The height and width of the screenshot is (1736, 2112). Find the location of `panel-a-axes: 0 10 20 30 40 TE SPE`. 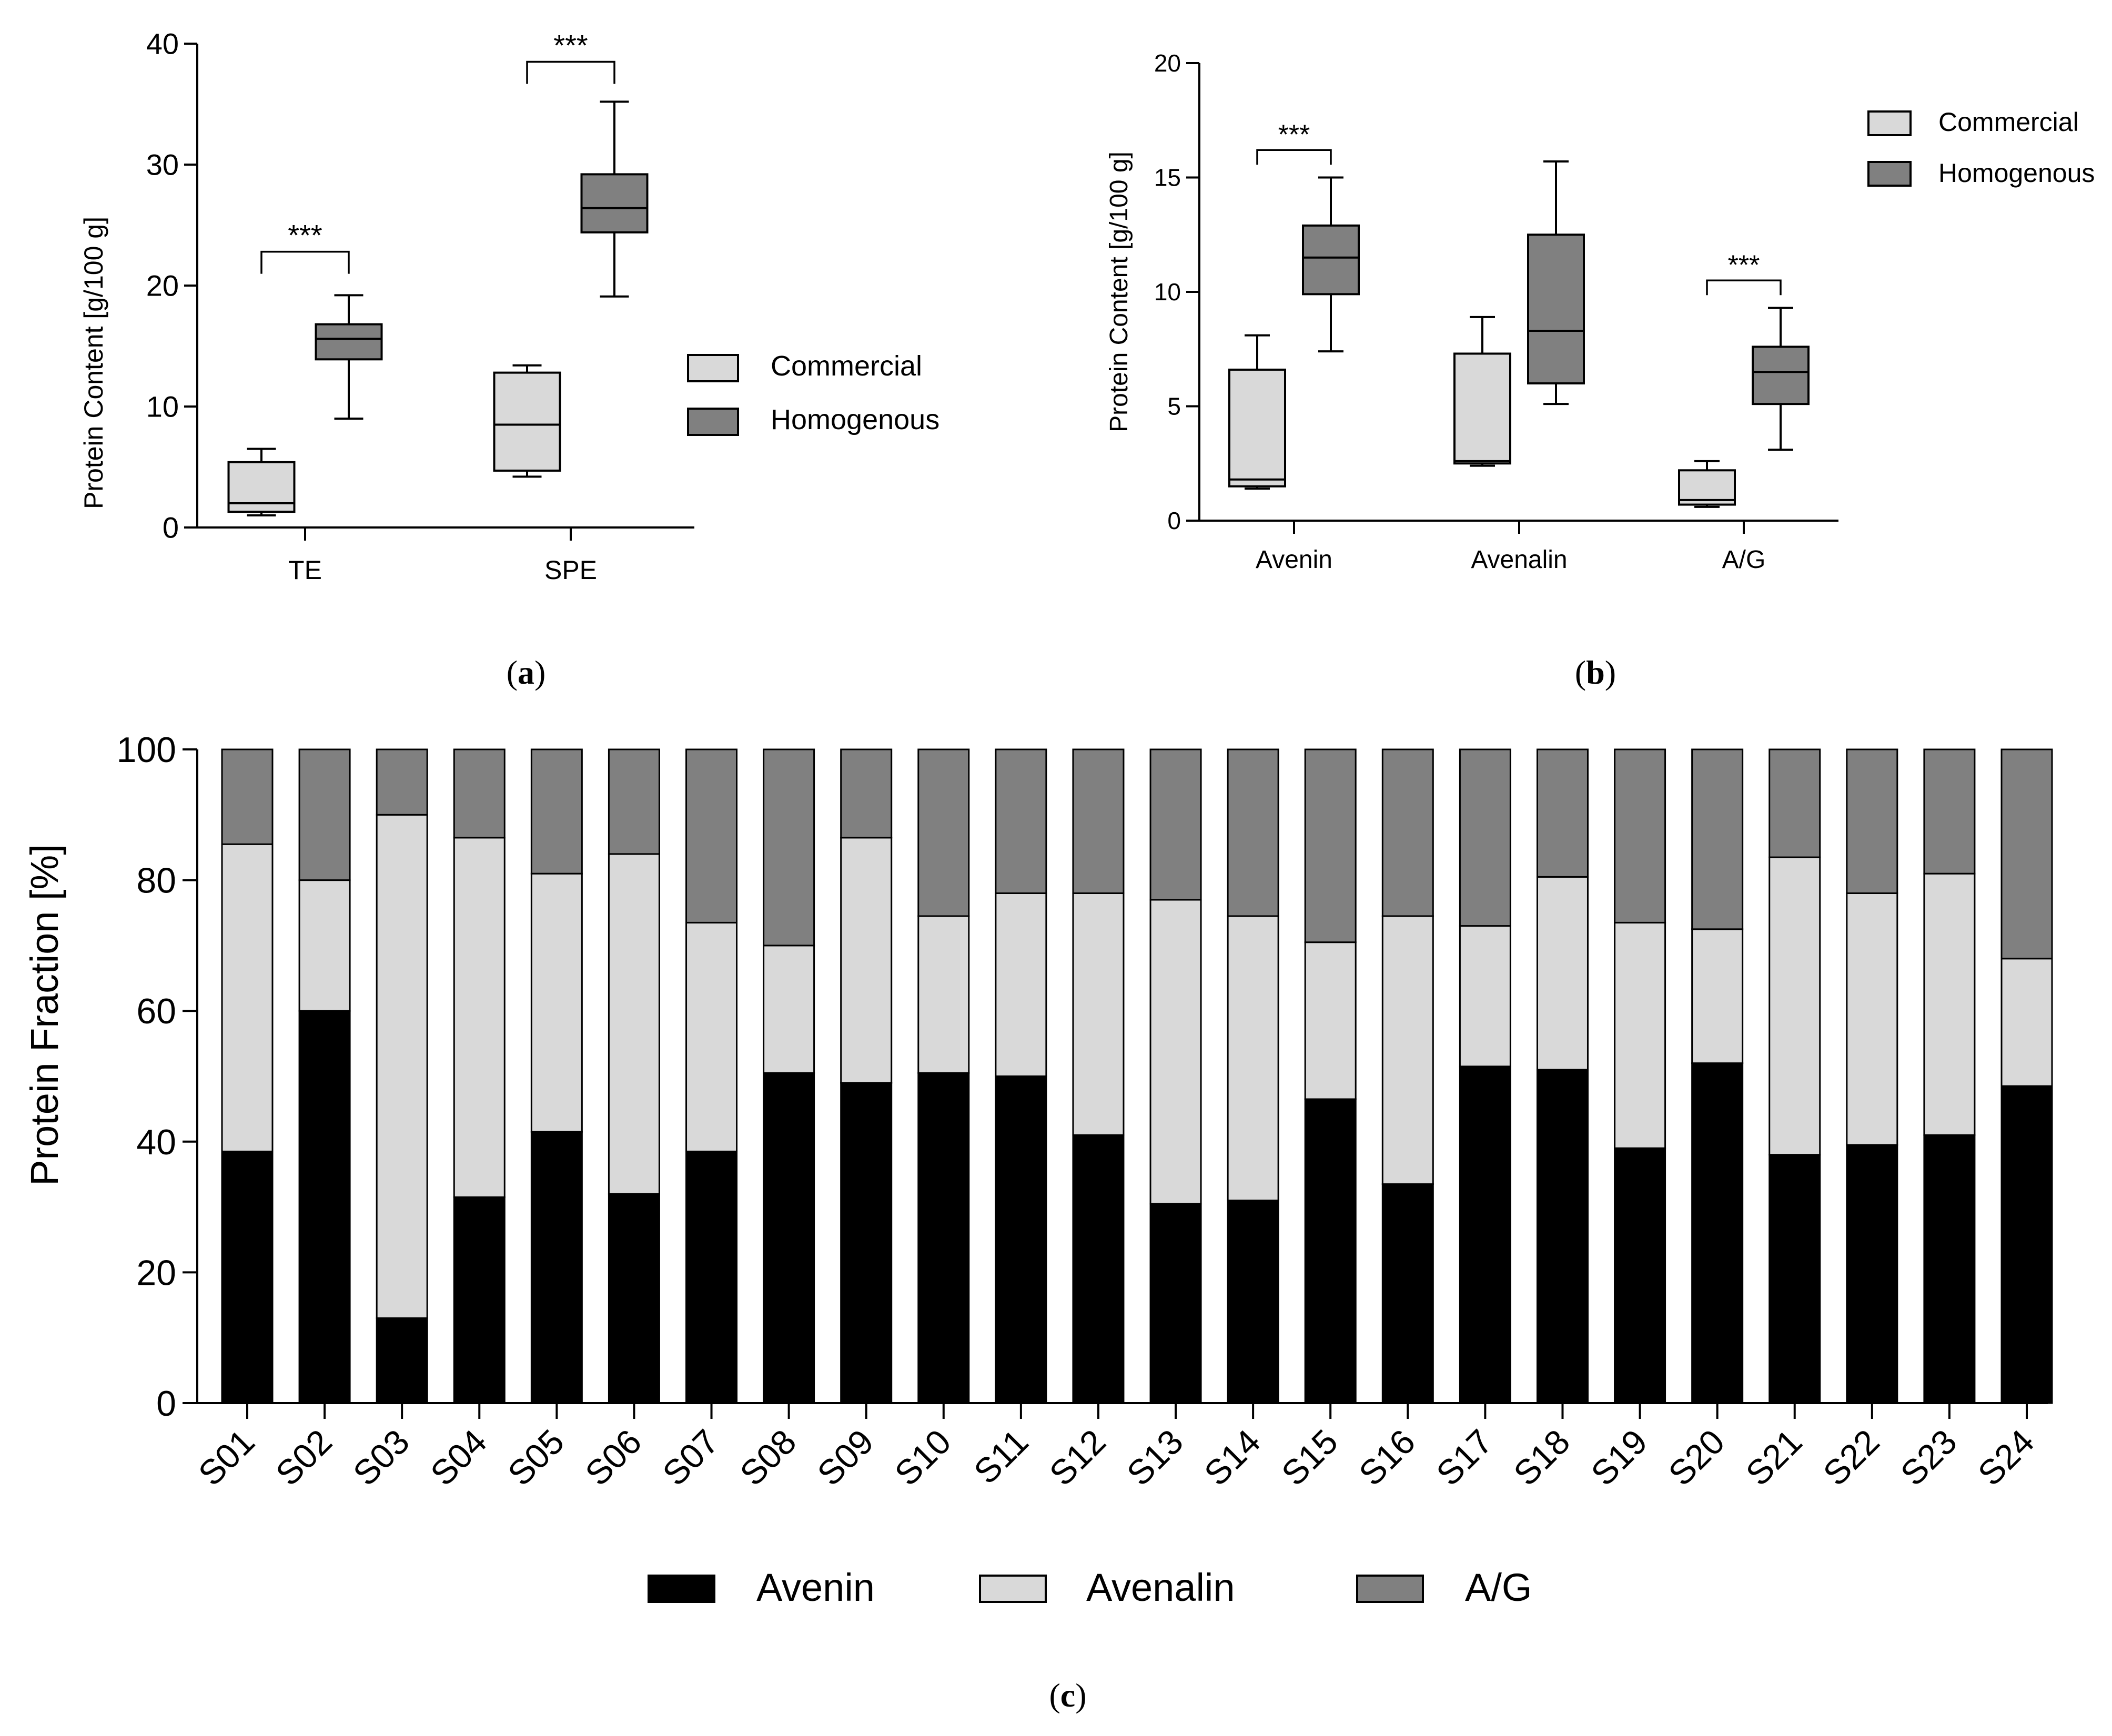

panel-a-axes: 0 10 20 30 40 TE SPE is located at coordinates (420, 306).